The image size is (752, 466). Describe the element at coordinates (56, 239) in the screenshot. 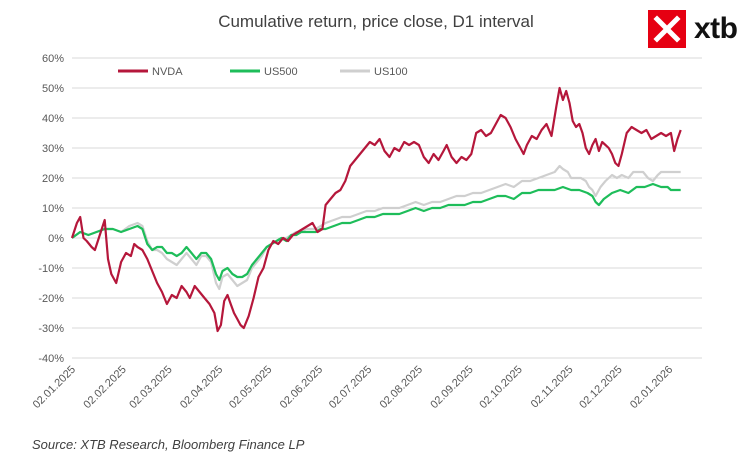

I see `y-tick-label: 0%` at that location.